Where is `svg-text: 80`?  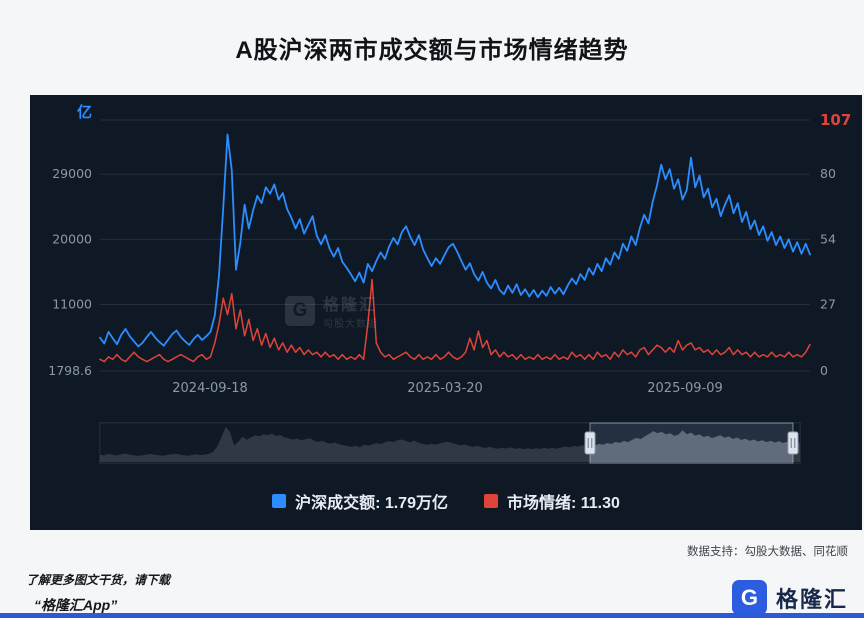
svg-text: 80 is located at coordinates (828, 173).